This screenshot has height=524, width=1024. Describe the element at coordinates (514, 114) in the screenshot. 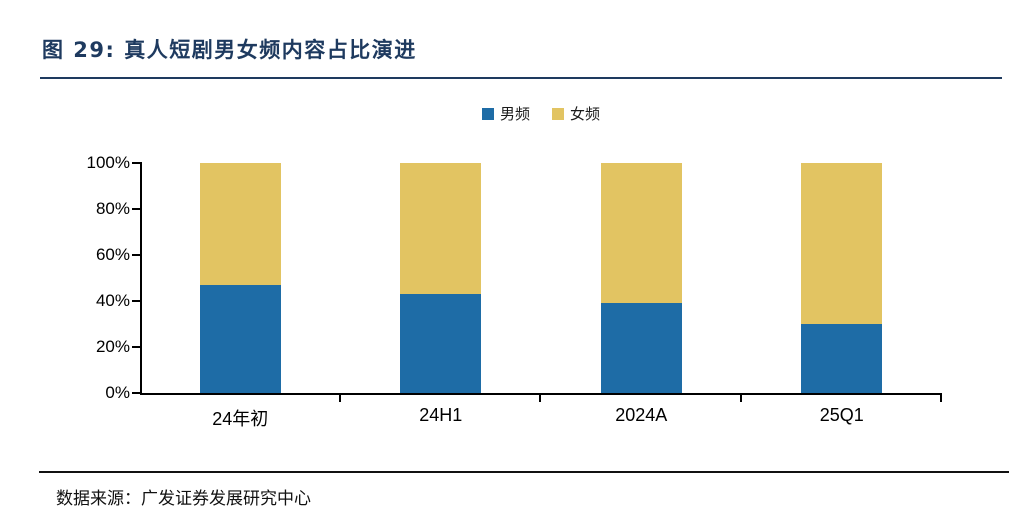

I see `legend-label: 男频` at that location.